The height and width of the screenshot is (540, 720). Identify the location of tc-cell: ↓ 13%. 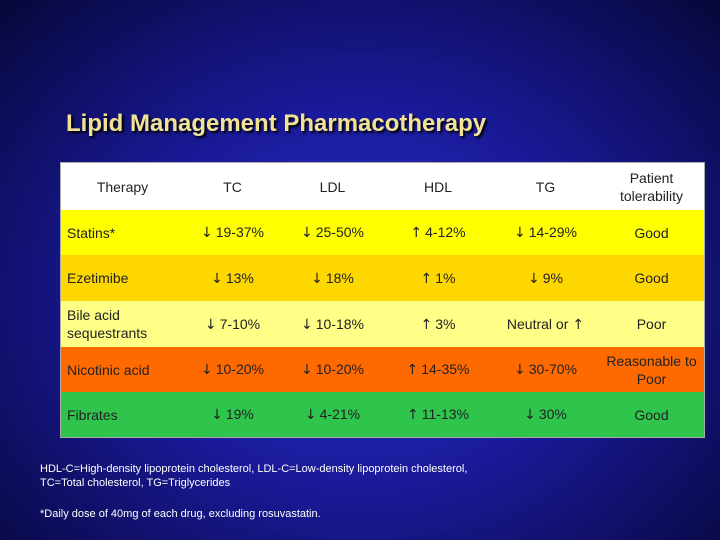
(232, 278).